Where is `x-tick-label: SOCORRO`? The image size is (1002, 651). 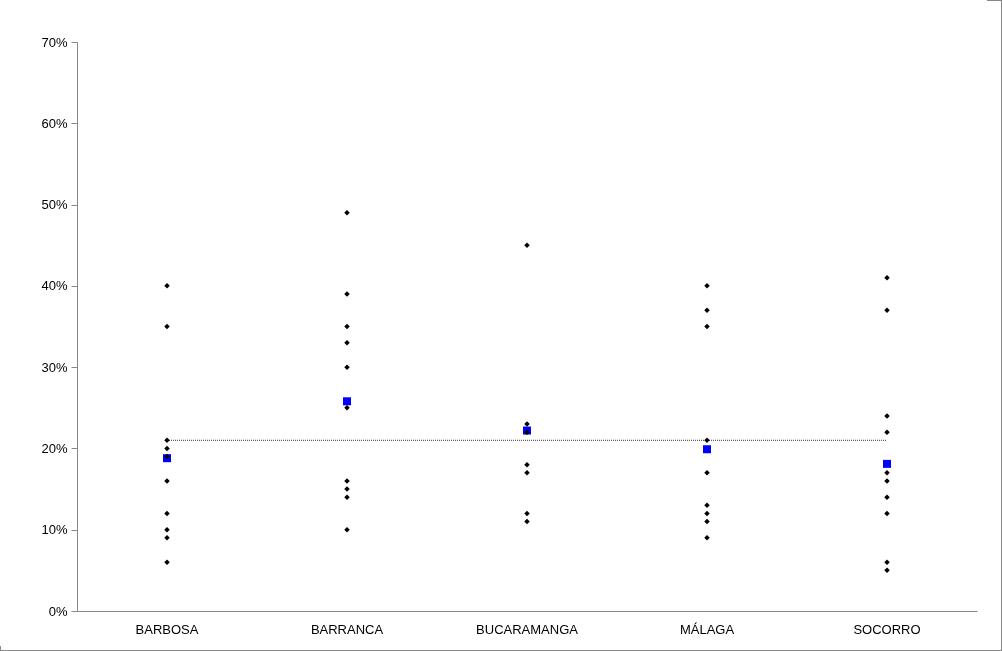 x-tick-label: SOCORRO is located at coordinates (887, 629).